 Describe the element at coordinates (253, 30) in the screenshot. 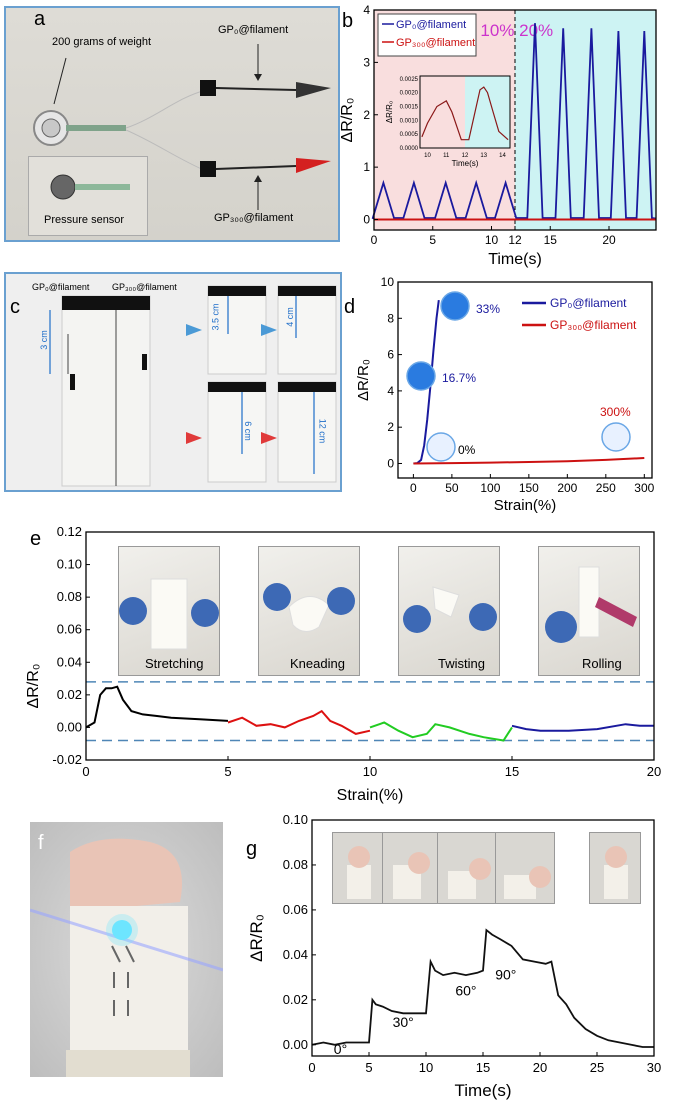

I see `gp0-filament-label: GP₀@filament` at that location.